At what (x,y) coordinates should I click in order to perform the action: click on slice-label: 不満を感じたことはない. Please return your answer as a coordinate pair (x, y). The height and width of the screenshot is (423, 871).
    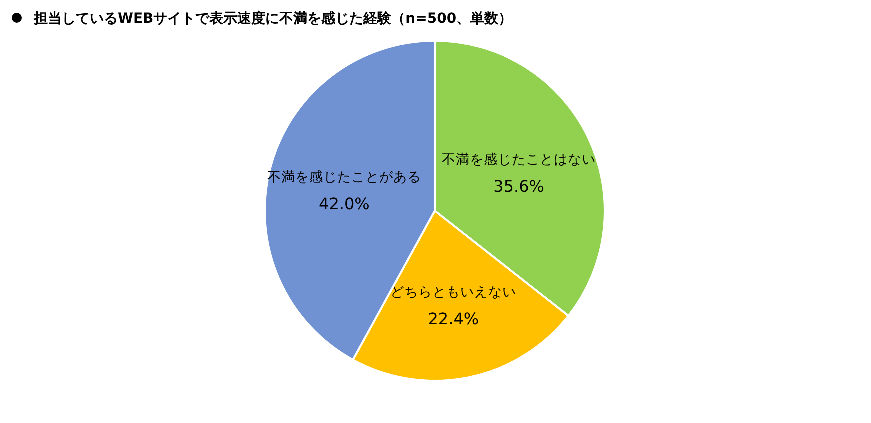
    Looking at the image, I should click on (519, 160).